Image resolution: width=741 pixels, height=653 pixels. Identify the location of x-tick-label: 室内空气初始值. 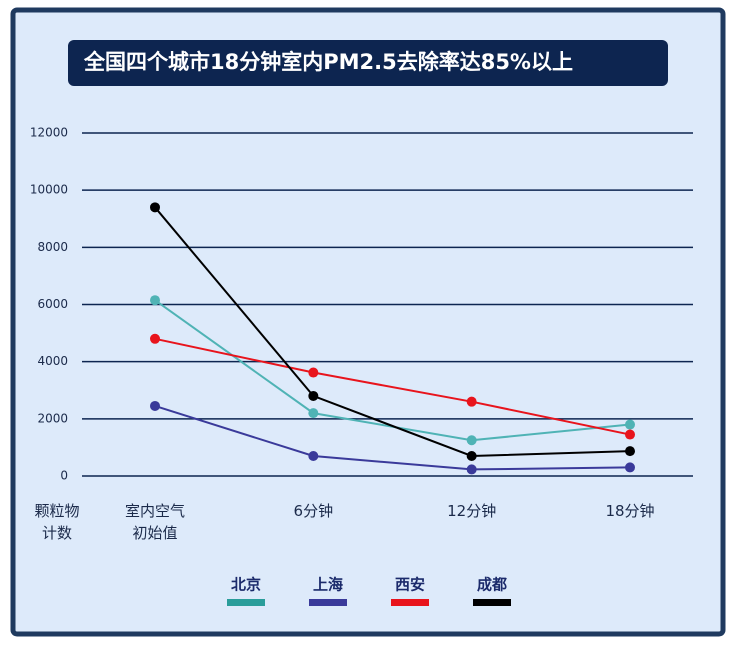
(154, 522).